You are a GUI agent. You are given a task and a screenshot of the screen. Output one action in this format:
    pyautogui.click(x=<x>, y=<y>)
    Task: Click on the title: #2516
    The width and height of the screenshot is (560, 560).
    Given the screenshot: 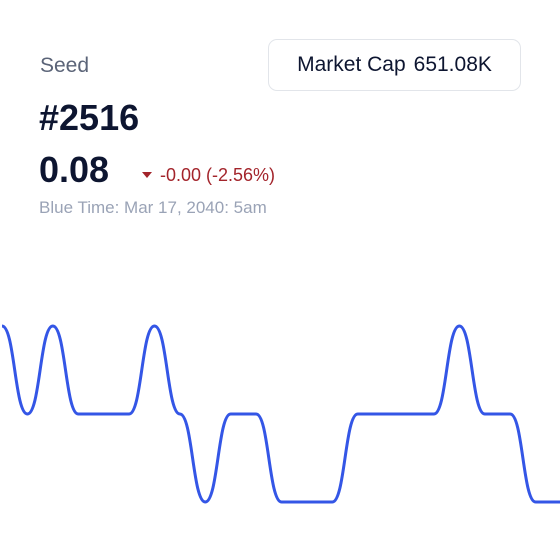 What is the action you would take?
    pyautogui.click(x=89, y=117)
    